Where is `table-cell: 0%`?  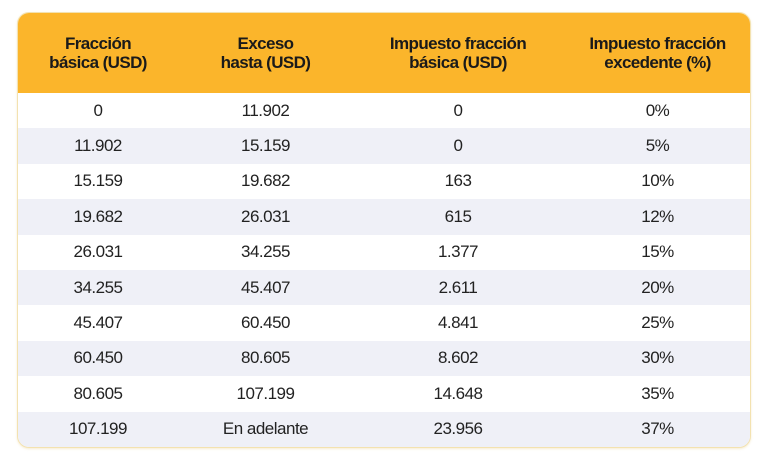 table-cell: 0% is located at coordinates (657, 110).